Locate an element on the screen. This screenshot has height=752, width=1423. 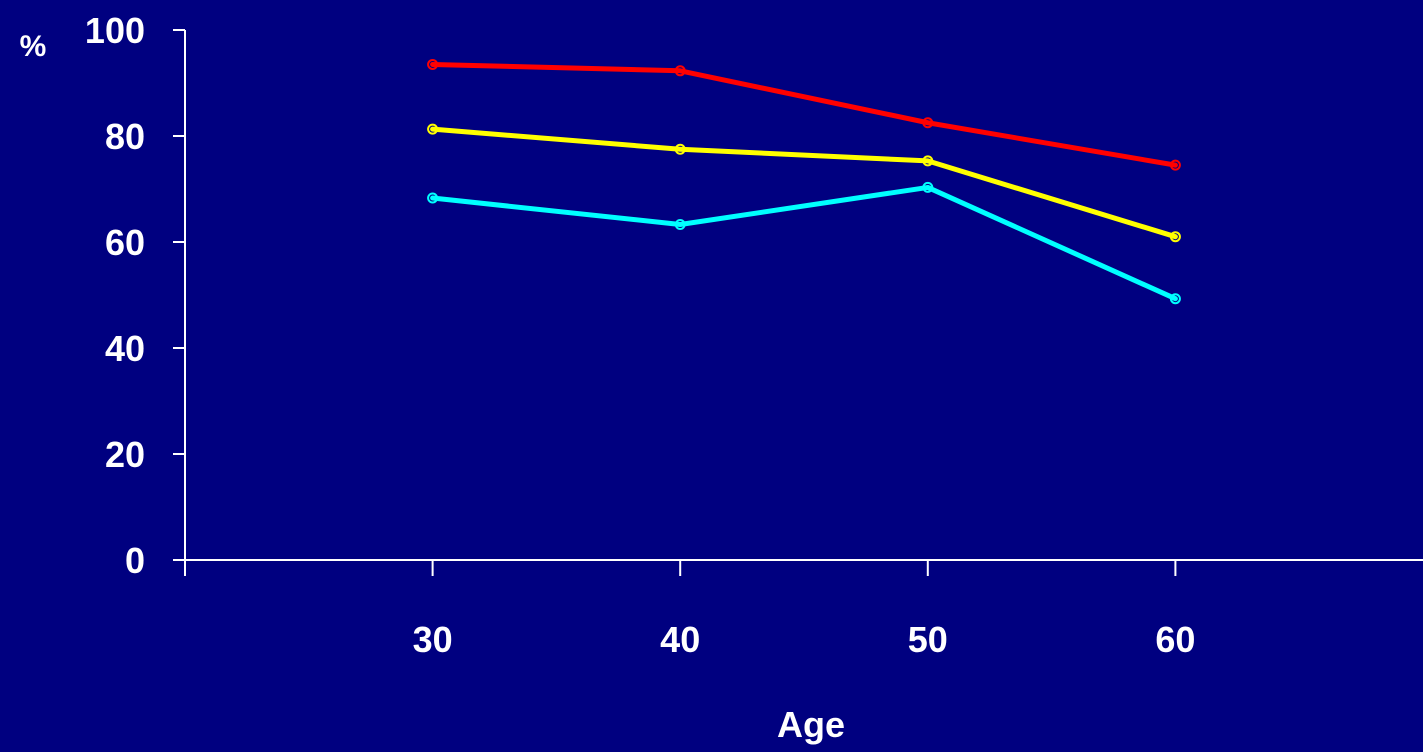
x-axis-title: Age is located at coordinates (811, 724).